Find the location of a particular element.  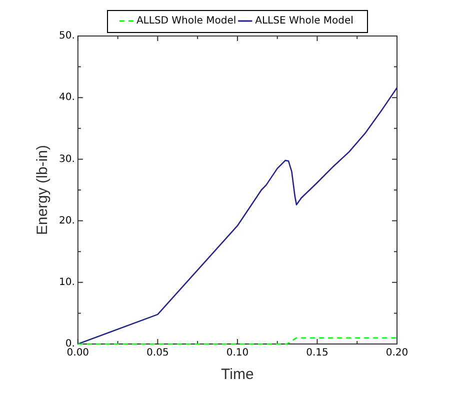

x-tick-label: 0.05 is located at coordinates (157, 353).